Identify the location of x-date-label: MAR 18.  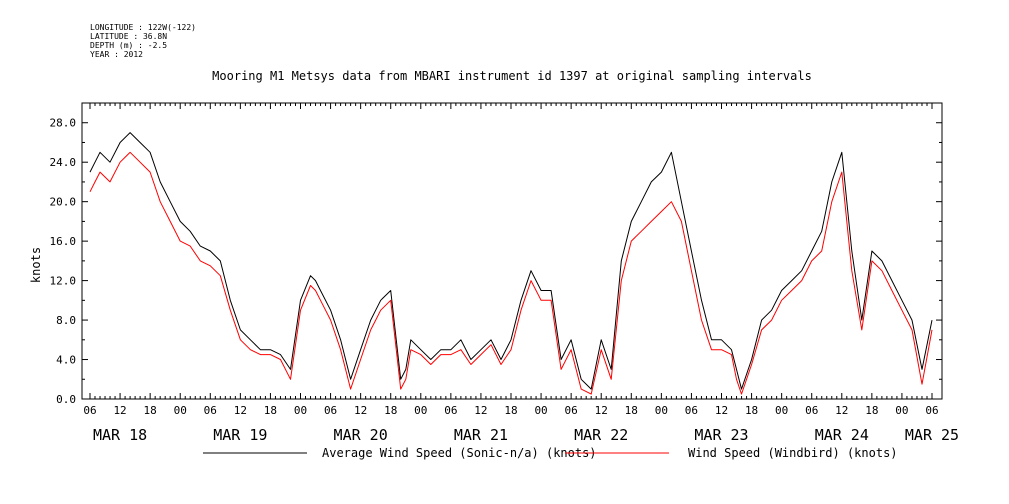
(120, 435).